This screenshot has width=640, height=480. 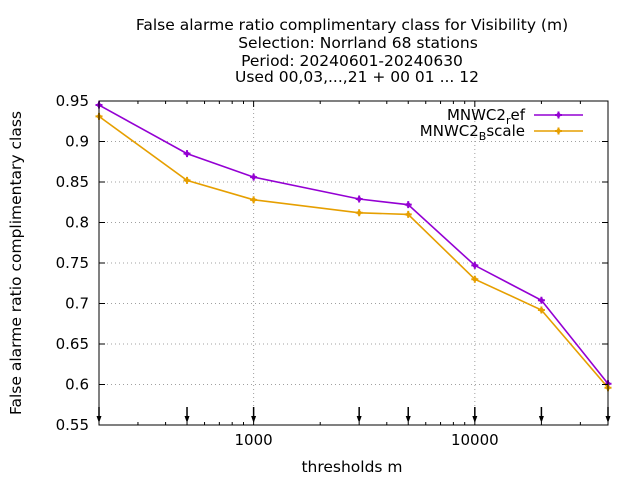 What do you see at coordinates (72, 344) in the screenshot?
I see `y-tick-label: 0.65` at bounding box center [72, 344].